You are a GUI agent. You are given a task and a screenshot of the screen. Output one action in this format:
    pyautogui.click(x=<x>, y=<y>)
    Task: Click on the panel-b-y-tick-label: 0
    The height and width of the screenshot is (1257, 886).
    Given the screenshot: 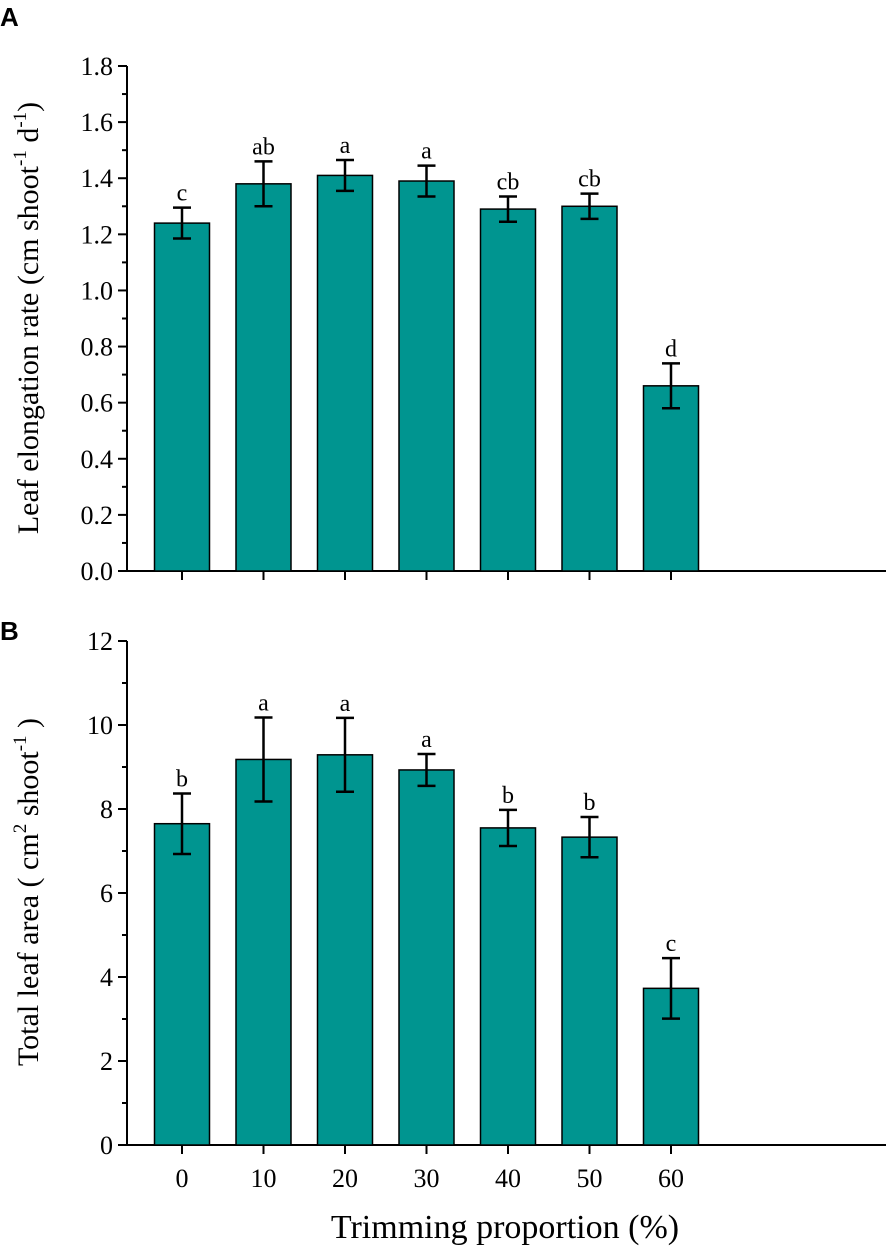 What is the action you would take?
    pyautogui.click(x=106, y=1145)
    